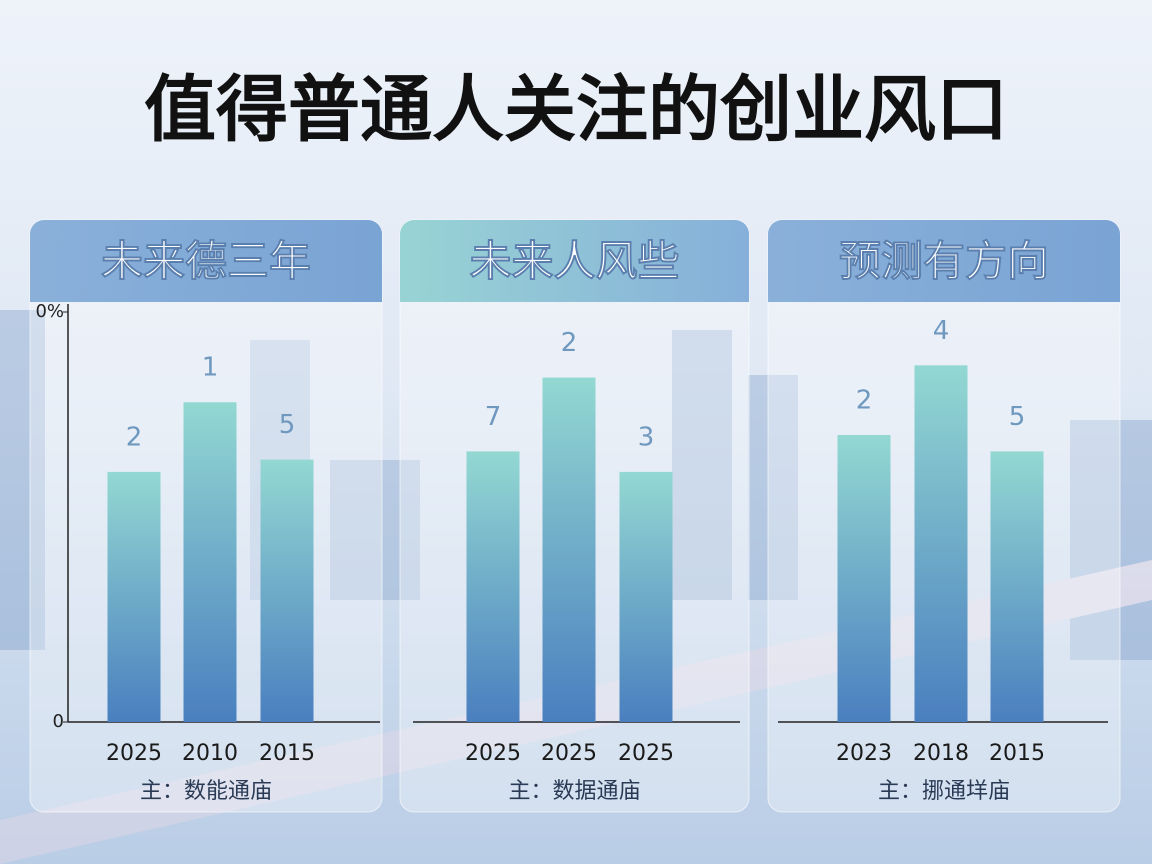 The image size is (1152, 868). I want to click on page-title: 值得普通人关注的创业风口, so click(576, 110).